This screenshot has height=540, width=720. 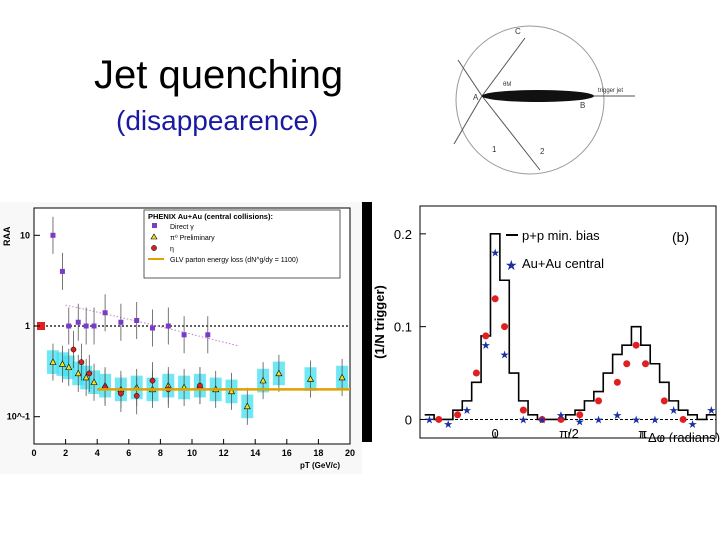 I want to click on label-c: C, so click(x=518, y=31).